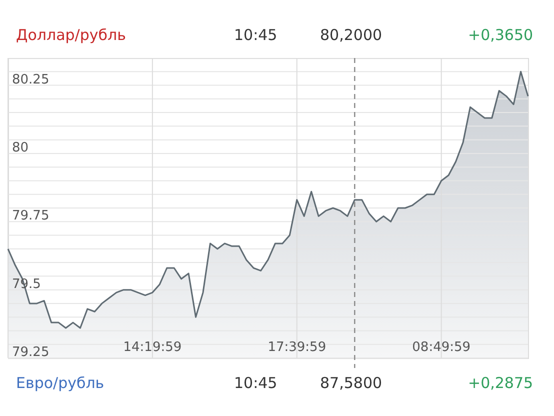 Image resolution: width=554 pixels, height=416 pixels. What do you see at coordinates (71, 35) in the screenshot?
I see `chart-title: Доллар/рубль` at bounding box center [71, 35].